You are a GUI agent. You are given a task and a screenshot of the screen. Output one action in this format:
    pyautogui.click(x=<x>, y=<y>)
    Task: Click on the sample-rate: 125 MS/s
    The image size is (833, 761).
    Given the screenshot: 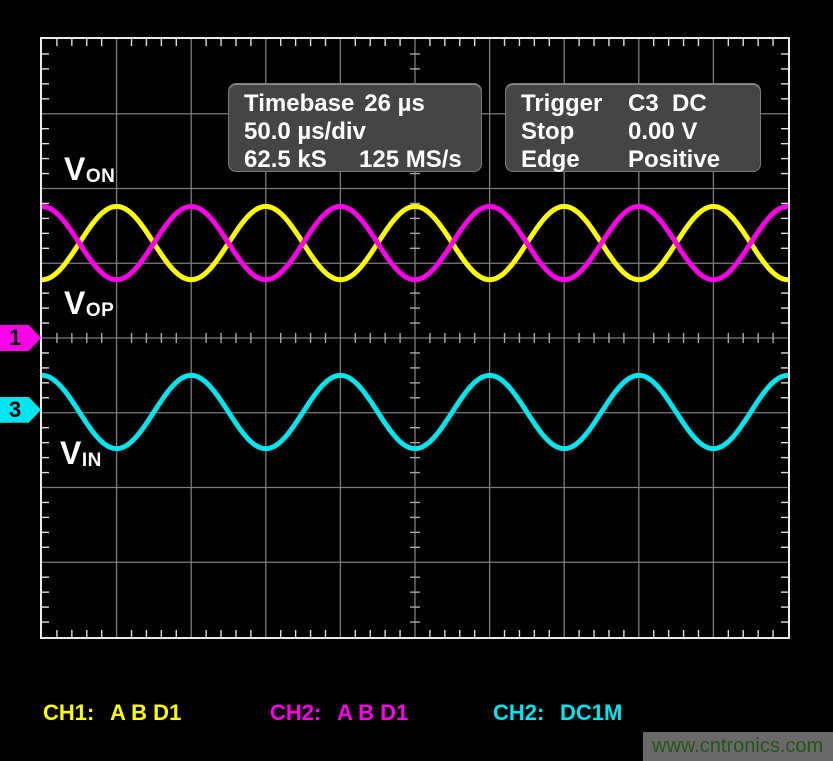 What is the action you would take?
    pyautogui.click(x=410, y=159)
    